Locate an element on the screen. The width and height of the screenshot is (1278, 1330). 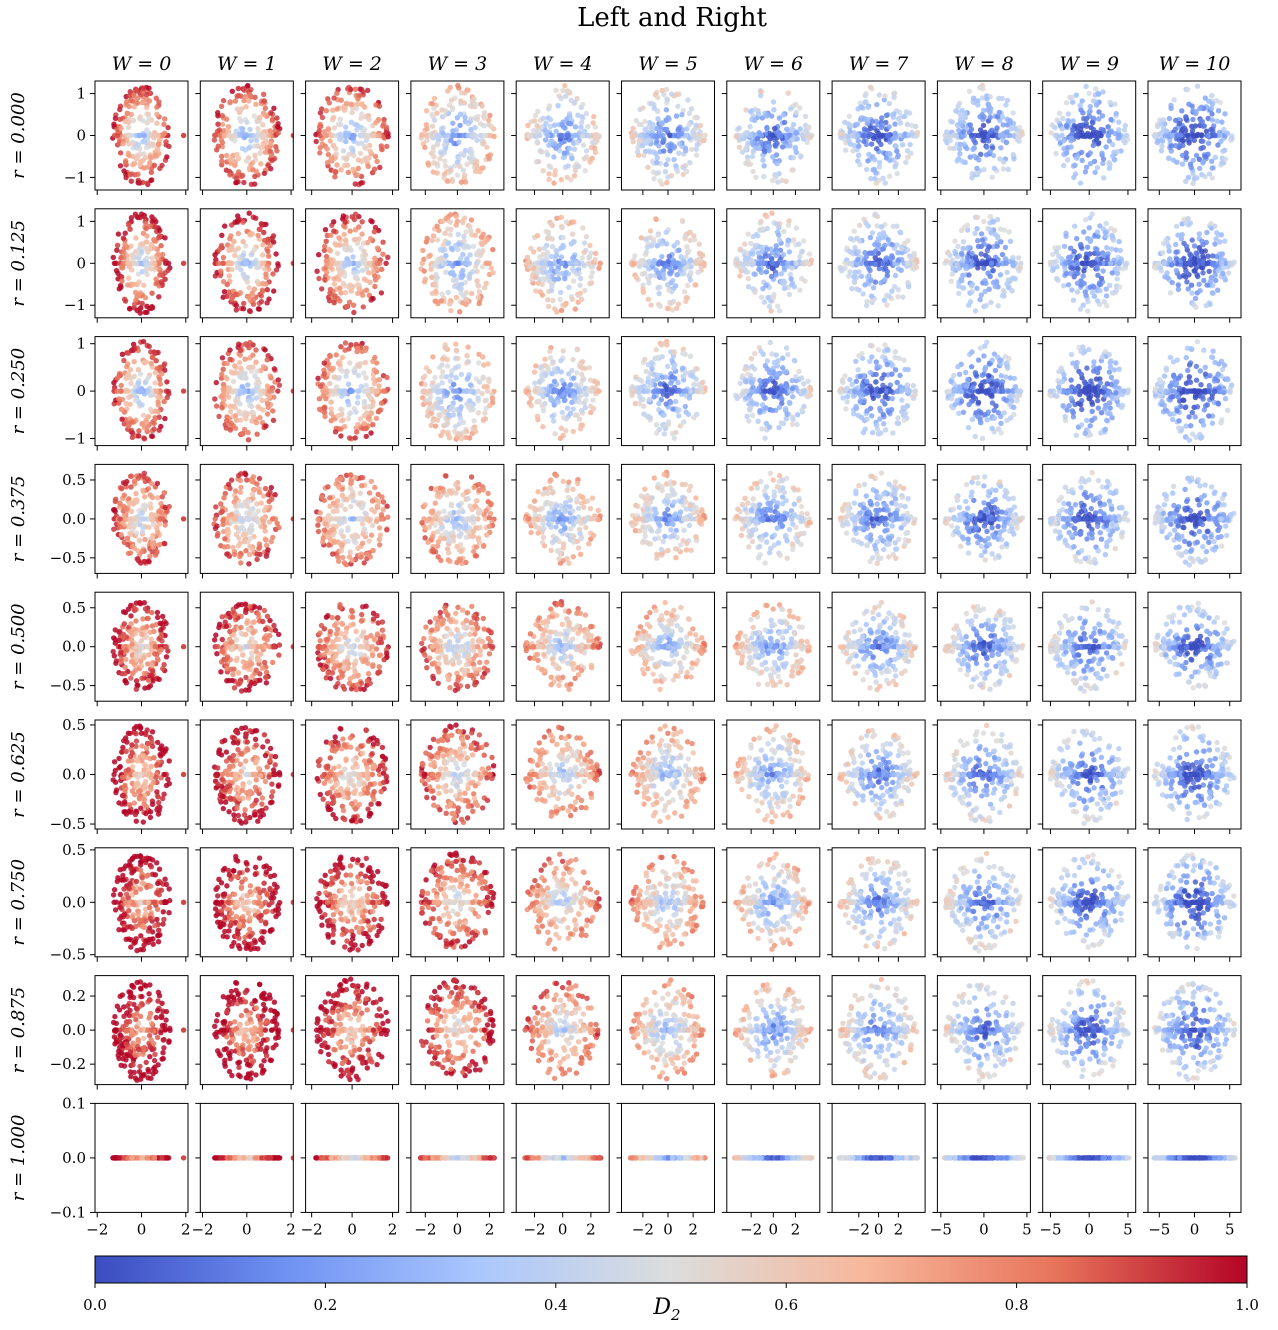
row-header: r = 0.000 is located at coordinates (18, 135).